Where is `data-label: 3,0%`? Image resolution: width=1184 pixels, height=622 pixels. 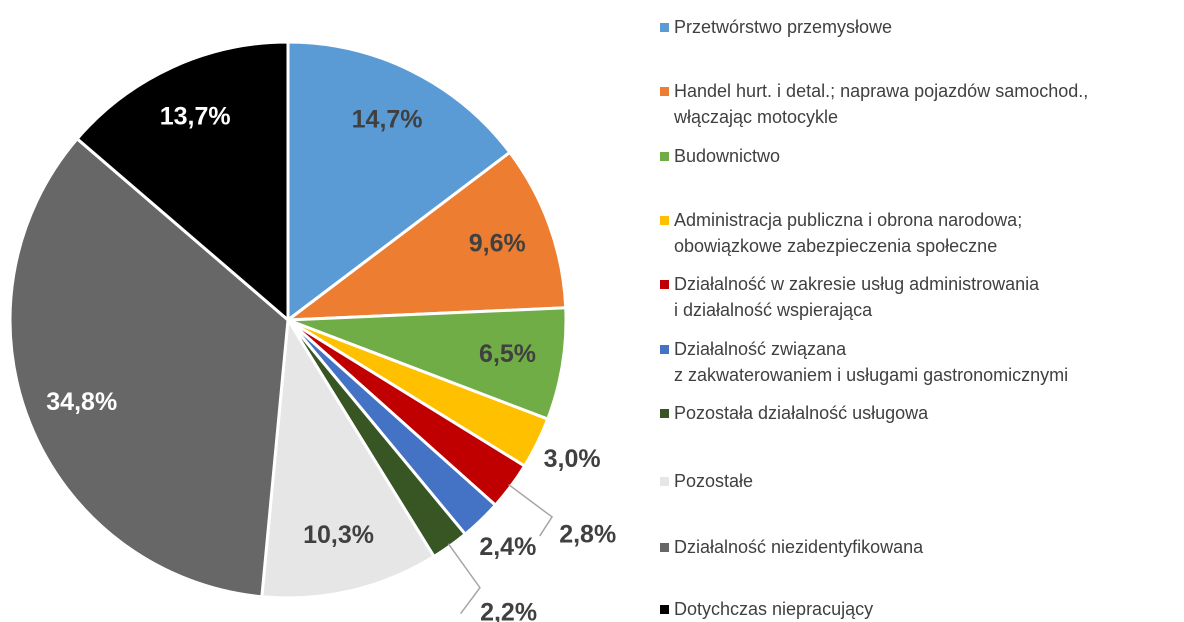 data-label: 3,0% is located at coordinates (572, 459).